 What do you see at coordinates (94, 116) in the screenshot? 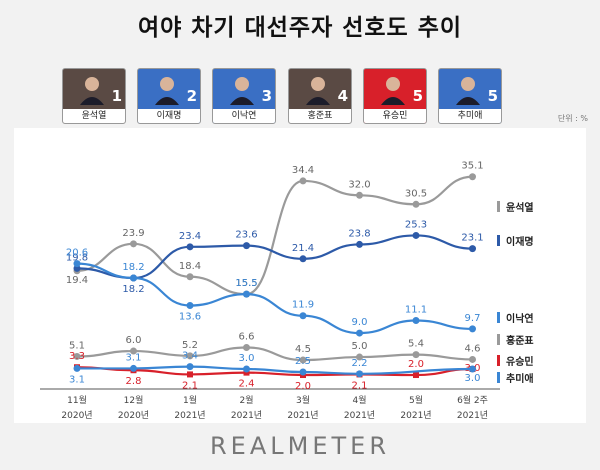
I see `candidate-name: 윤석열` at bounding box center [94, 116].